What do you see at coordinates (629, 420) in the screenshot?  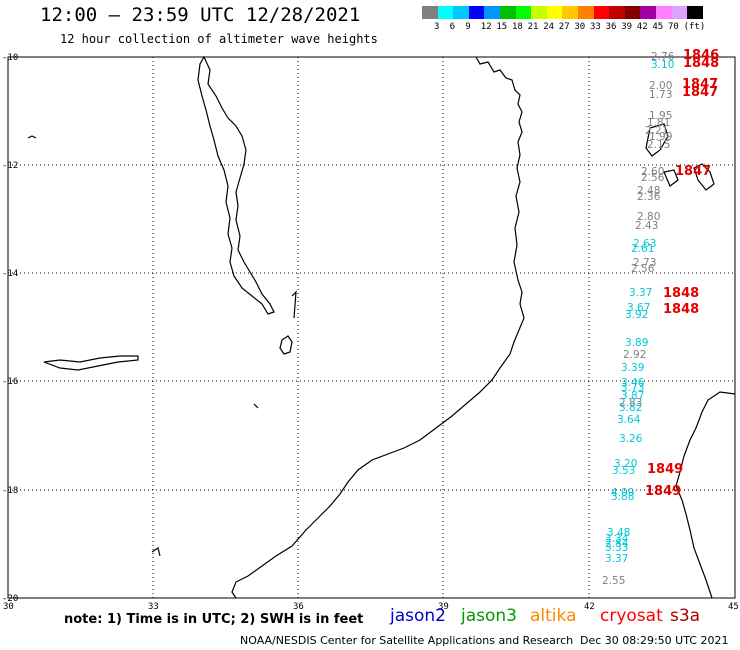 I see `wave-height-label: 3.64` at bounding box center [629, 420].